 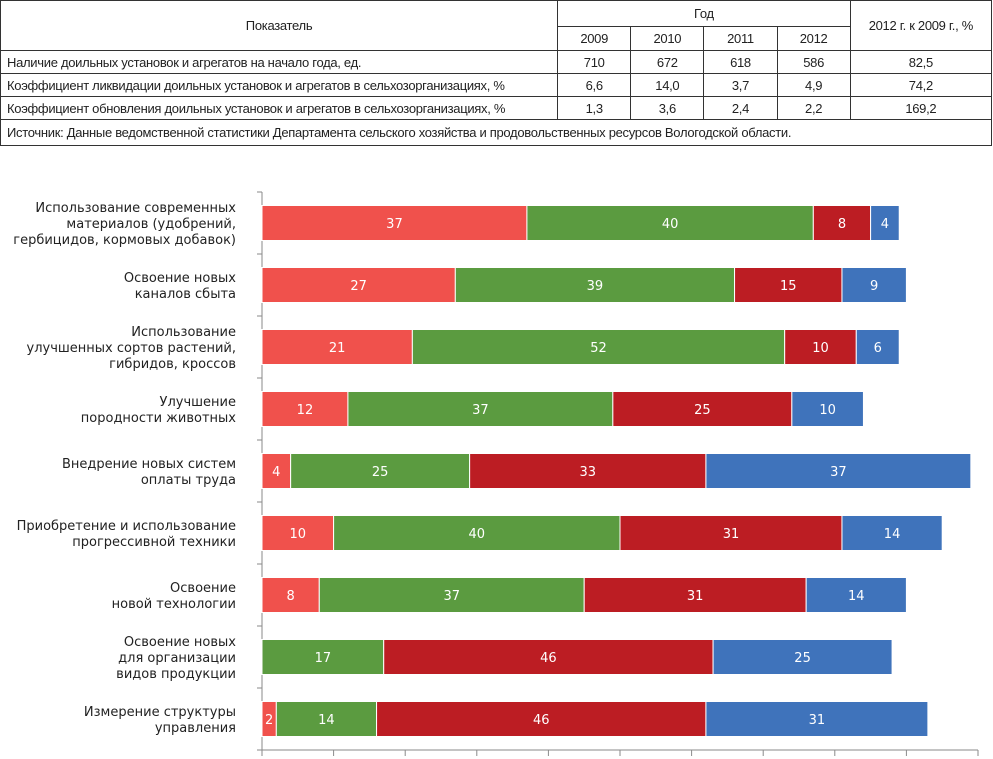 What do you see at coordinates (667, 62) in the screenshot?
I see `cell-value: 672` at bounding box center [667, 62].